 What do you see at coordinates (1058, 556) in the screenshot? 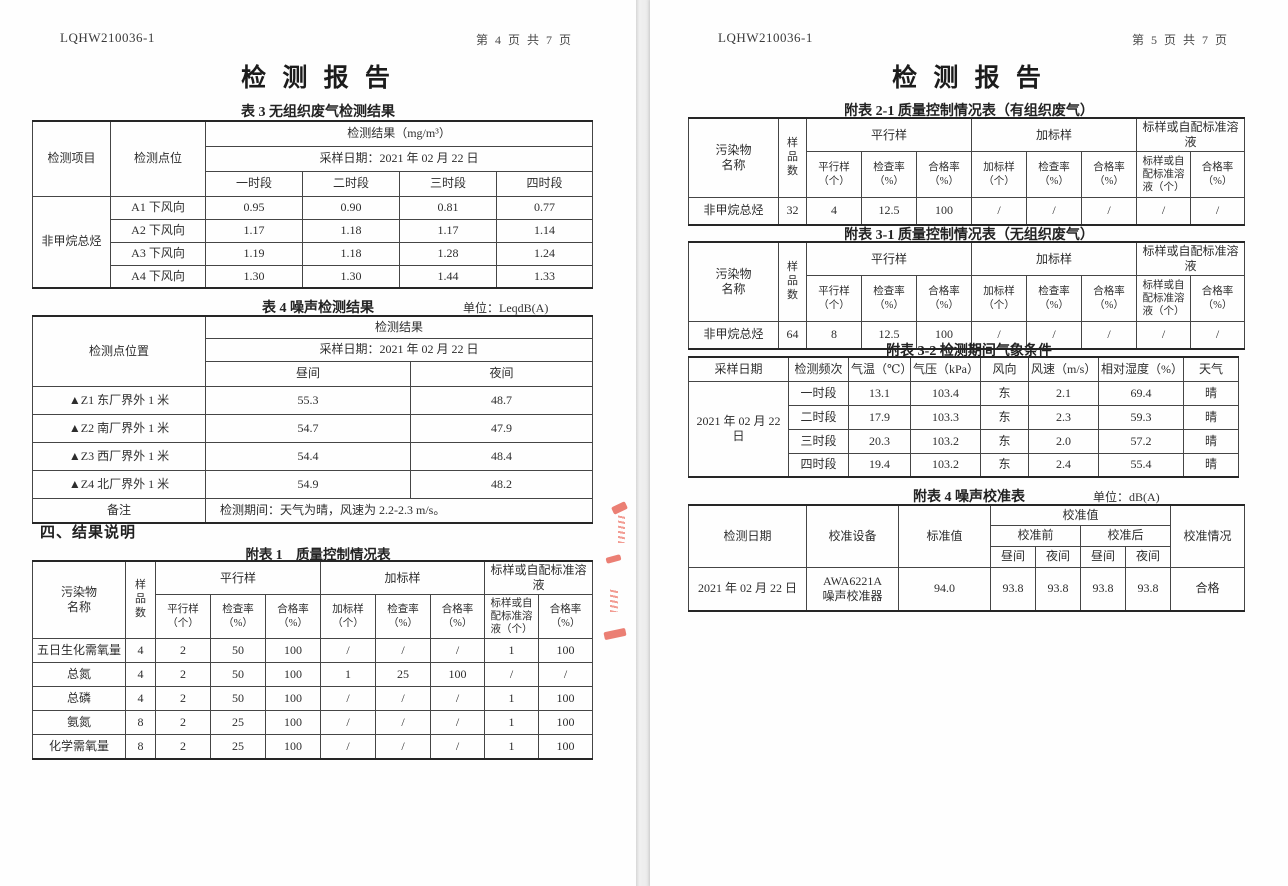
I see `header-cell: 夜间` at bounding box center [1058, 556].